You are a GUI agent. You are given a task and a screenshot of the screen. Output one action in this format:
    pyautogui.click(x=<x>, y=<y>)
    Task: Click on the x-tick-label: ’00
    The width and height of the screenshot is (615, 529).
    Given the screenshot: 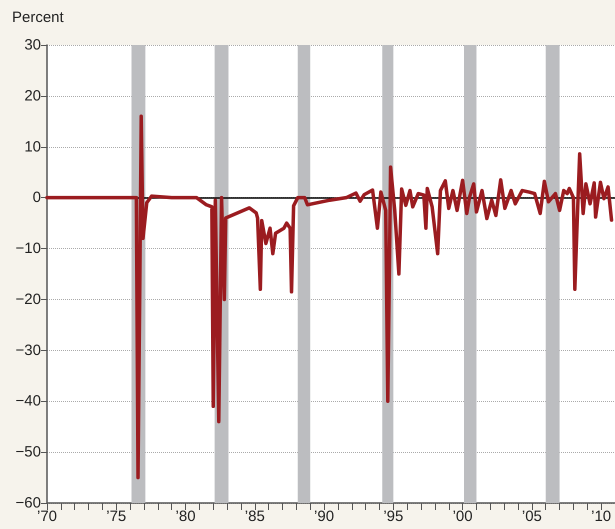 What is the action you would take?
    pyautogui.click(x=462, y=516)
    